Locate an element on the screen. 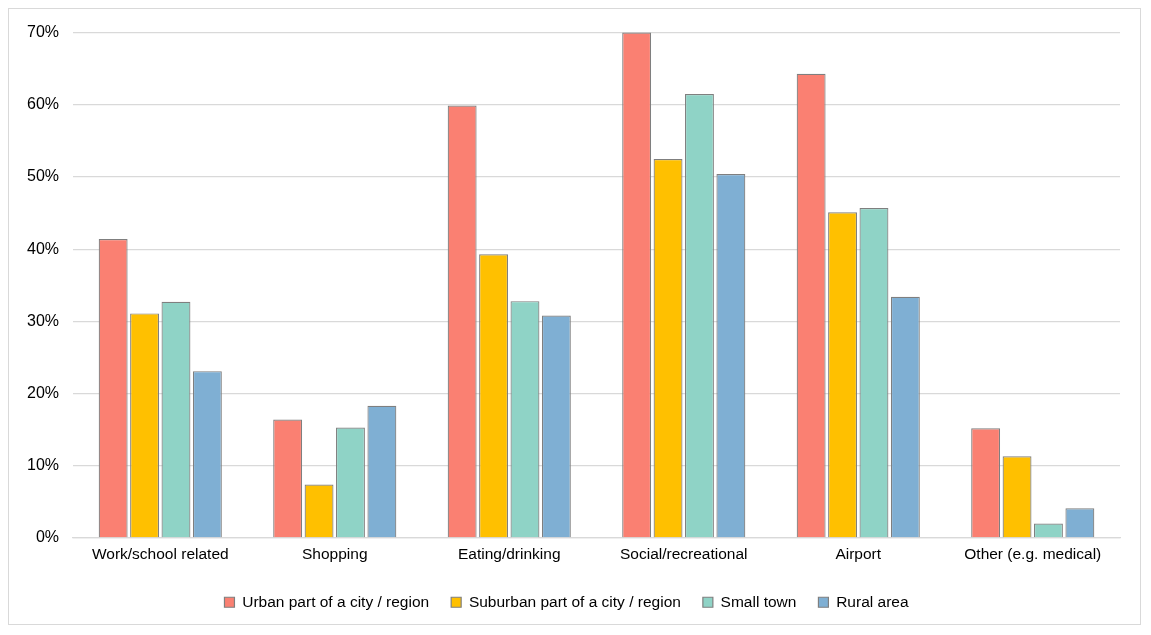 This screenshot has width=1151, height=635. y-tick-label: 20% is located at coordinates (43, 392).